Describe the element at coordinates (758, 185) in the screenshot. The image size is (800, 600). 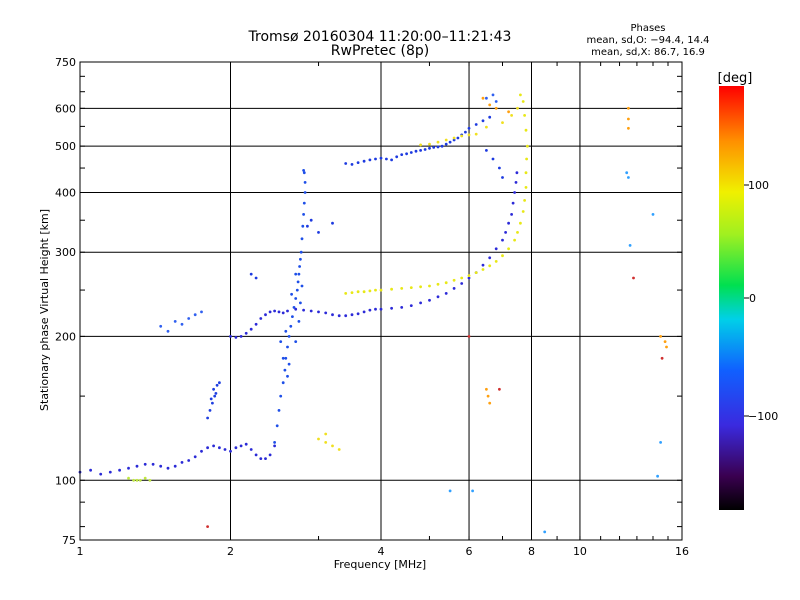
I see `colorbar-tick-label-100: 100` at that location.